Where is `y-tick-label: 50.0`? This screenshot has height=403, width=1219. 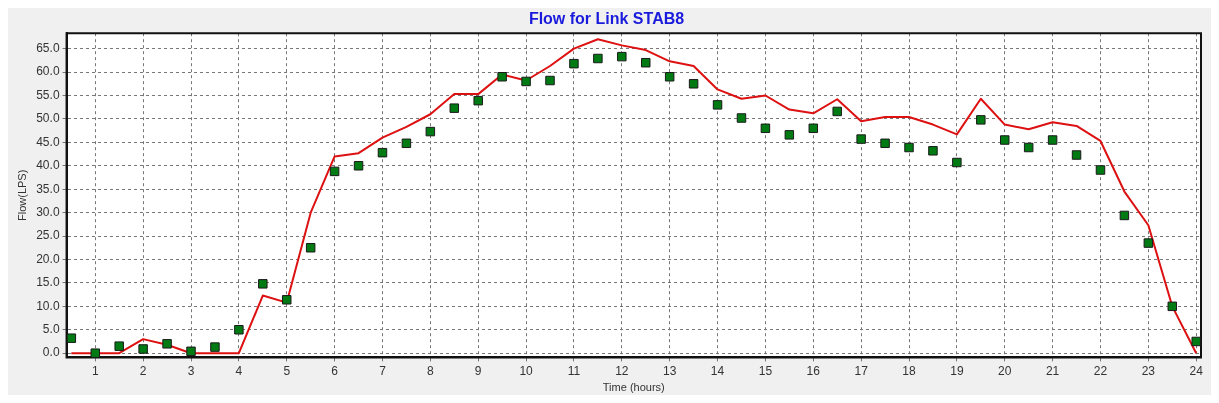 y-tick-label: 50.0 is located at coordinates (48, 118).